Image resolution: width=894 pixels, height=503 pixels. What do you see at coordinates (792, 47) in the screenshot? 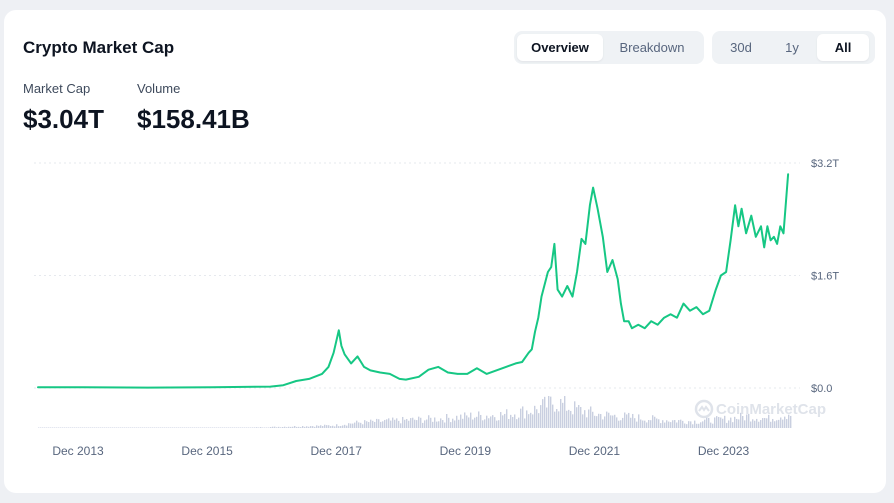
I see `range-1y-button: 1y` at bounding box center [792, 47].